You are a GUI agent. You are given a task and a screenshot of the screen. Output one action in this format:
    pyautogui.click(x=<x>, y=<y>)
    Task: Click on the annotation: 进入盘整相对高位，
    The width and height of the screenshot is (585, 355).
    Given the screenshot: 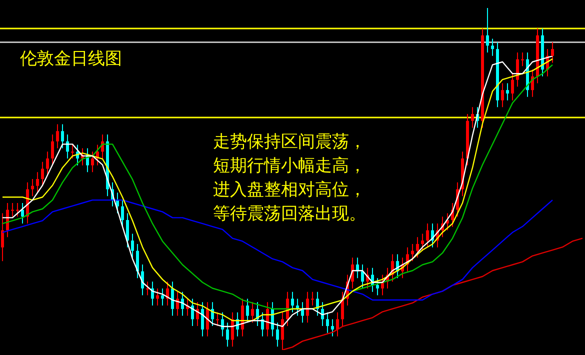 What is the action you would take?
    pyautogui.click(x=289, y=190)
    